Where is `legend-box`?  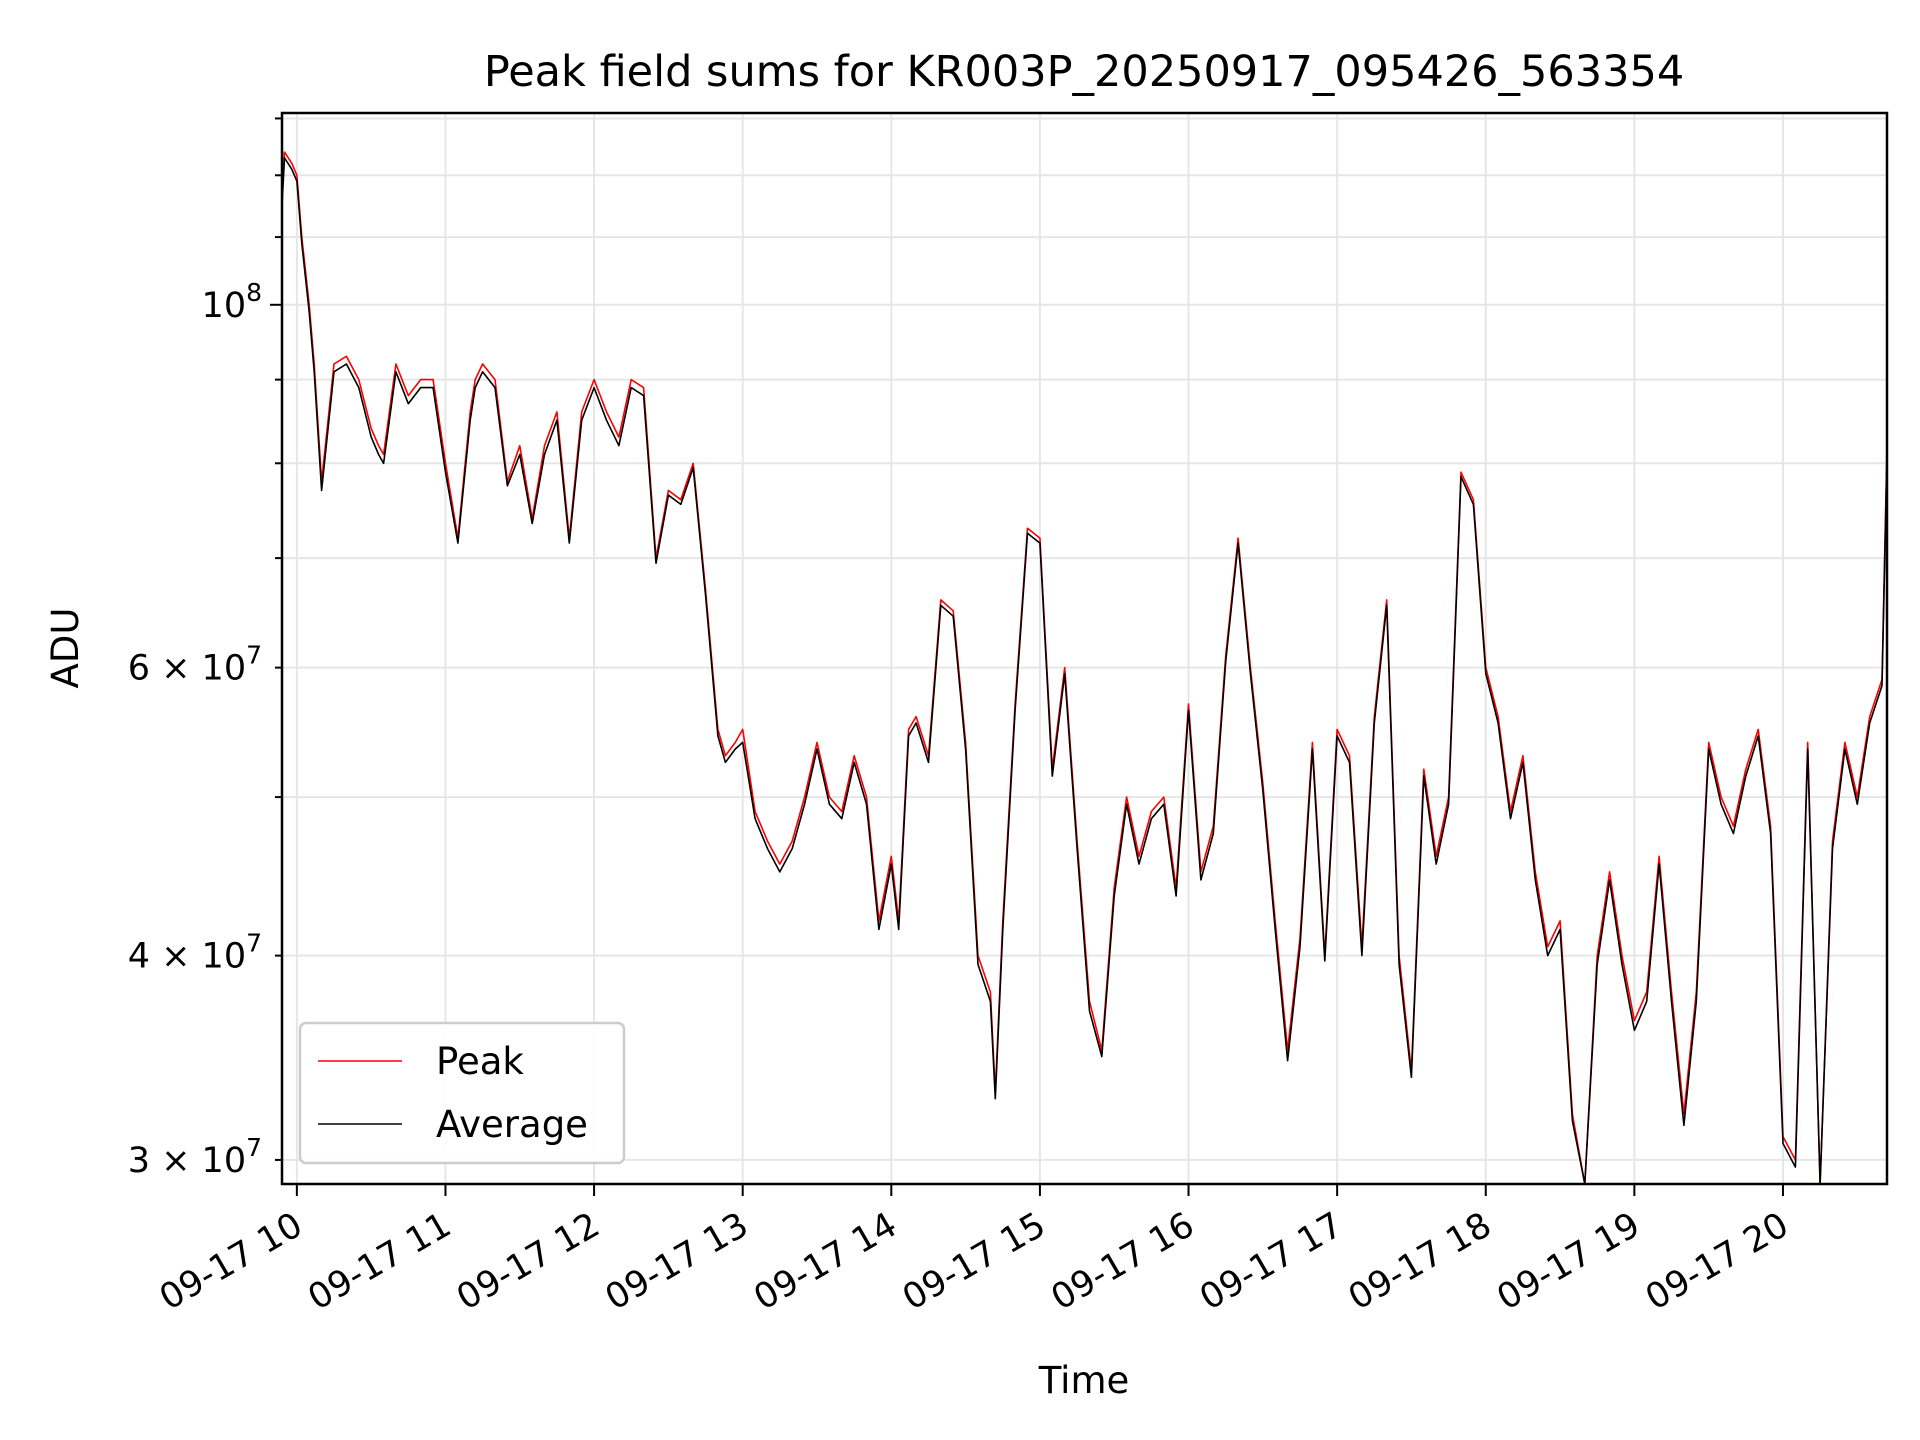 legend-box is located at coordinates (462, 1093).